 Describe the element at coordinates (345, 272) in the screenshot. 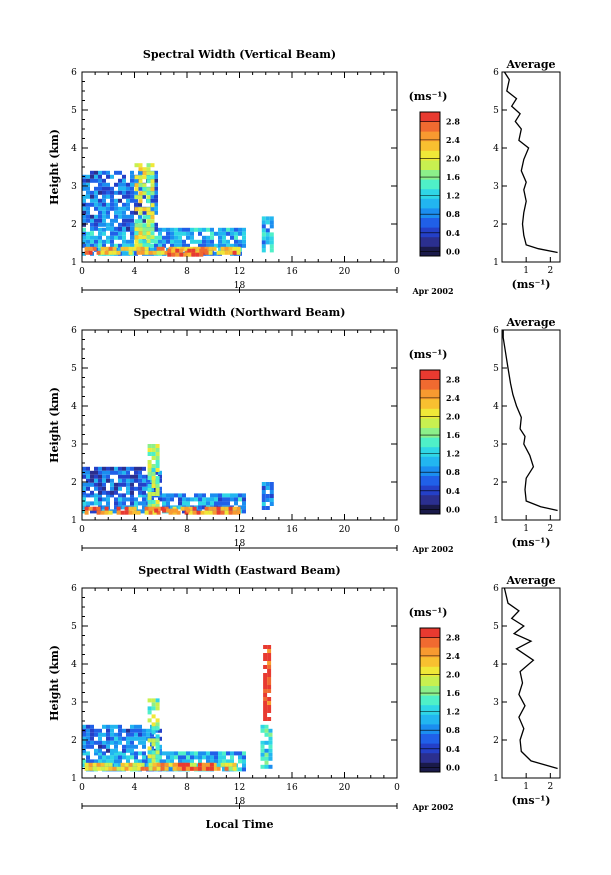

I see `x-tick-label: 20` at that location.